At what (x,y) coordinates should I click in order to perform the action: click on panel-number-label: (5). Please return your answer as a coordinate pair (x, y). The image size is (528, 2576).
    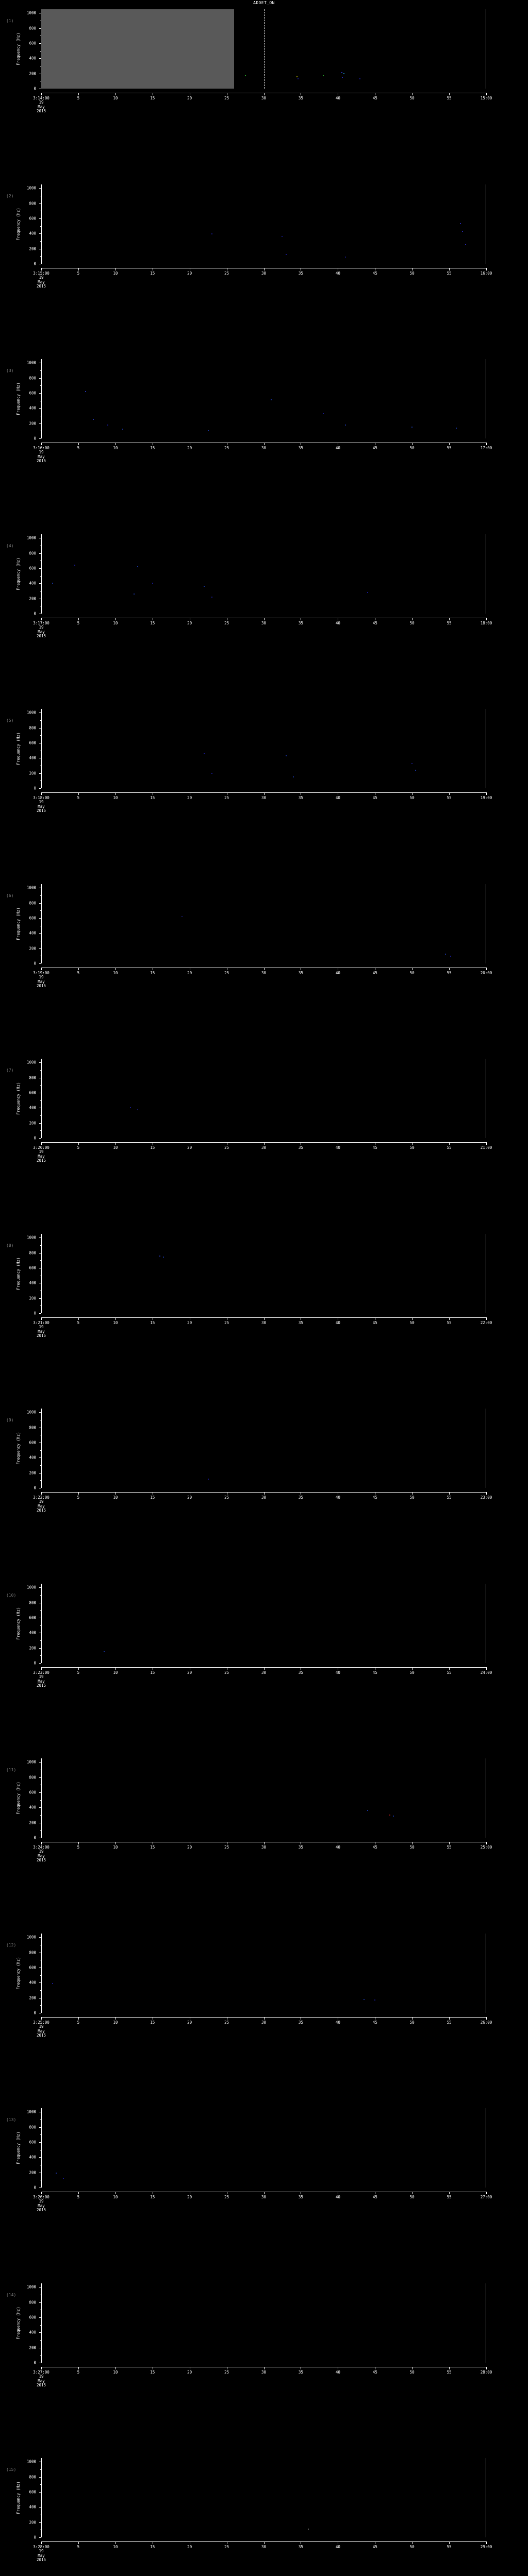
    Looking at the image, I should click on (10, 720).